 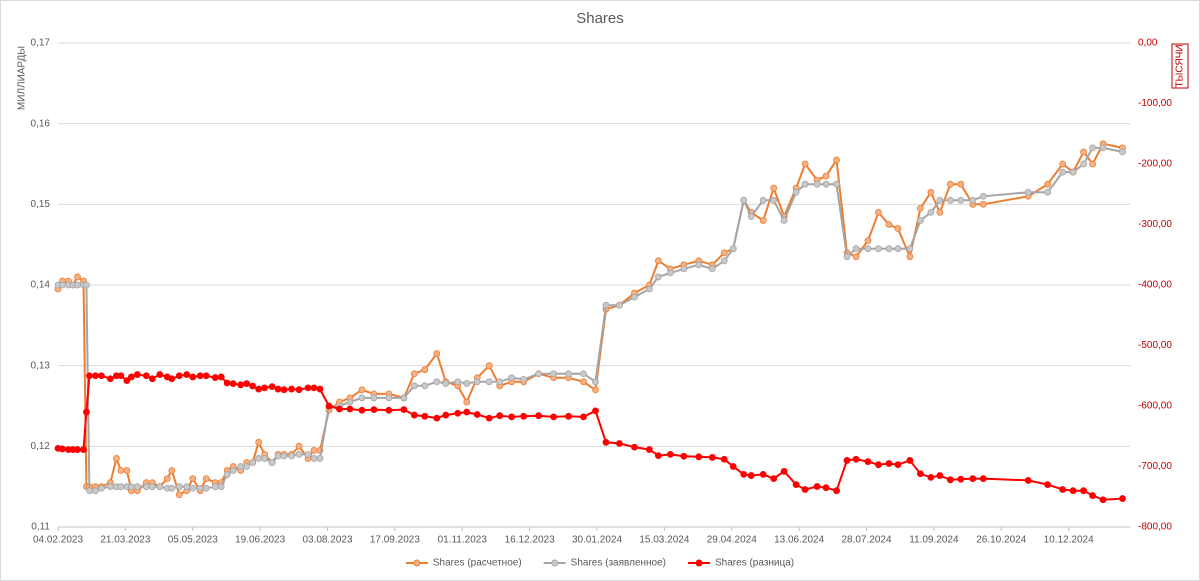 What do you see at coordinates (41, 365) in the screenshot?
I see `y-tick-label: 0,13` at bounding box center [41, 365].